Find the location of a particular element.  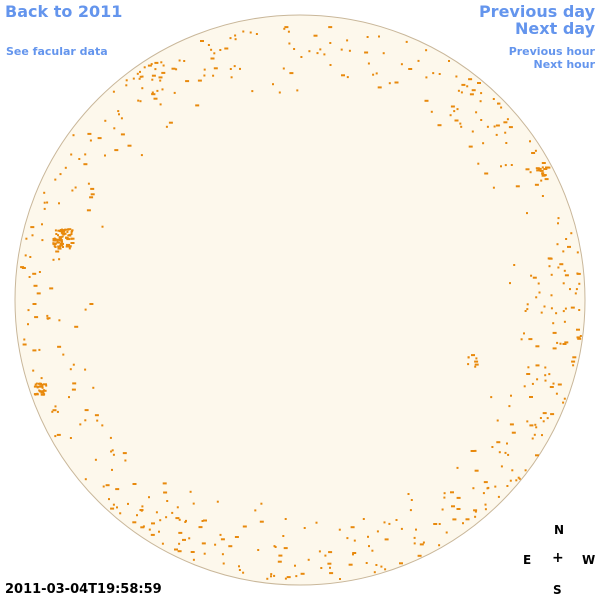

previous-hour-link: Previous hour is located at coordinates (551, 51).